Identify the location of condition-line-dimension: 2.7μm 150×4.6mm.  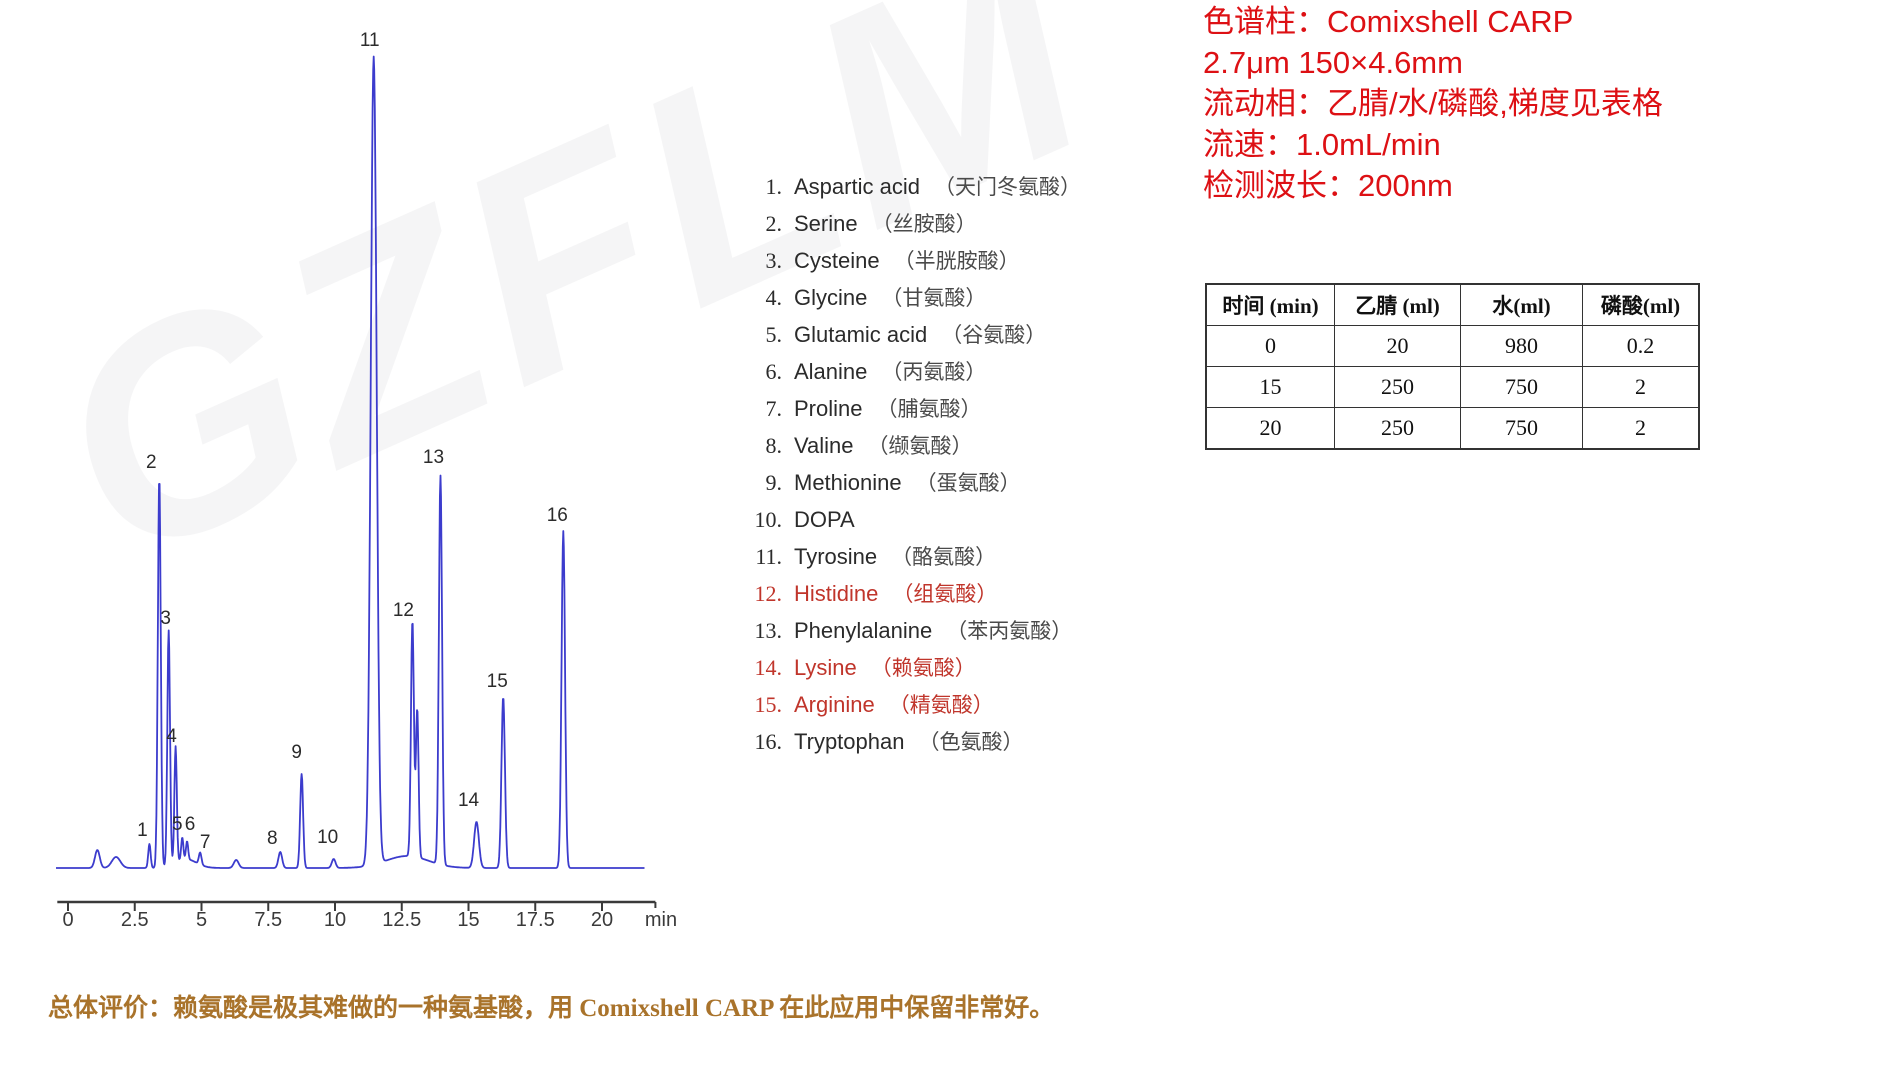
(1333, 62).